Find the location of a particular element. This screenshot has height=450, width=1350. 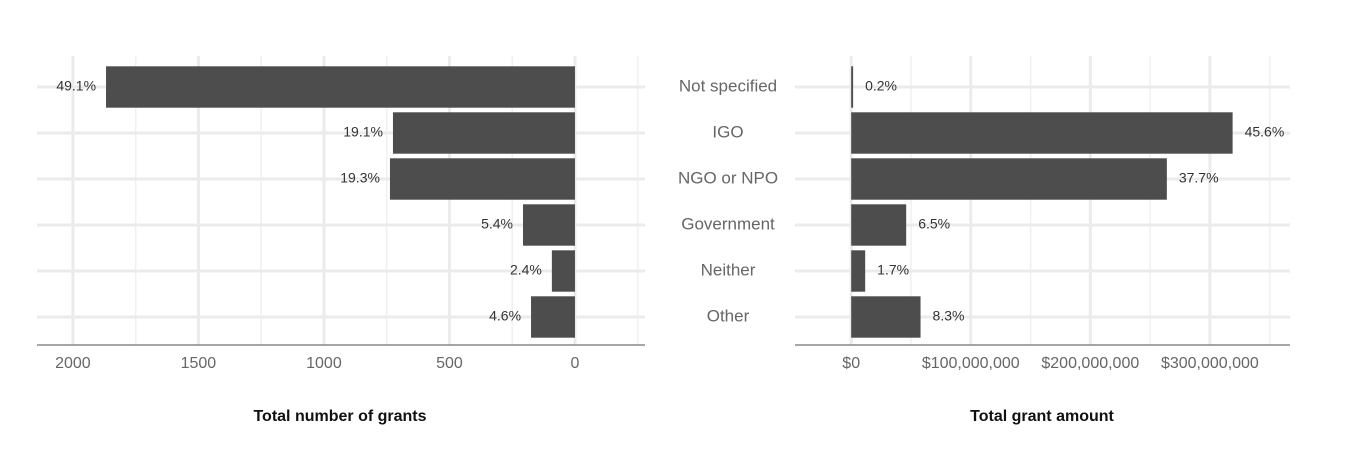

value-label: 5.4% is located at coordinates (497, 224).